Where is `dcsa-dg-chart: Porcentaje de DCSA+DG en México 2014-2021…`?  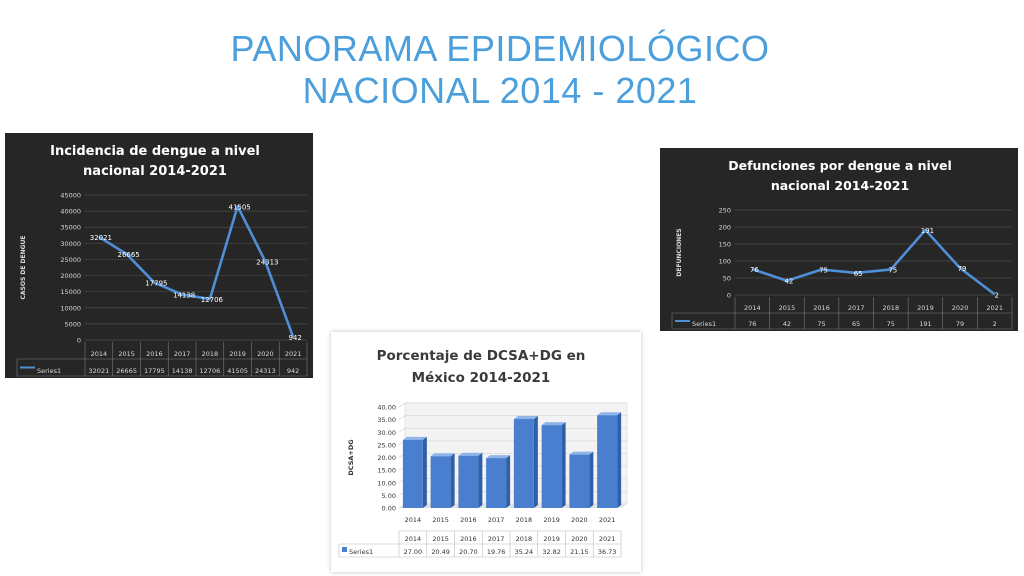
dcsa-dg-chart: Porcentaje de DCSA+DG en México 2014-2021… is located at coordinates (483, 453).